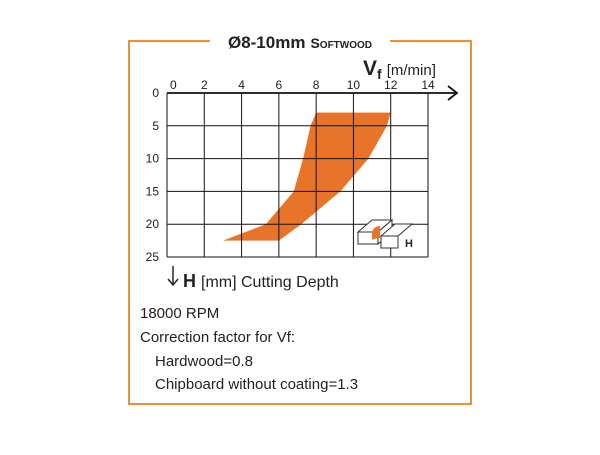 Image resolution: width=600 pixels, height=455 pixels. I want to click on x-tick-label: 4, so click(241, 85).